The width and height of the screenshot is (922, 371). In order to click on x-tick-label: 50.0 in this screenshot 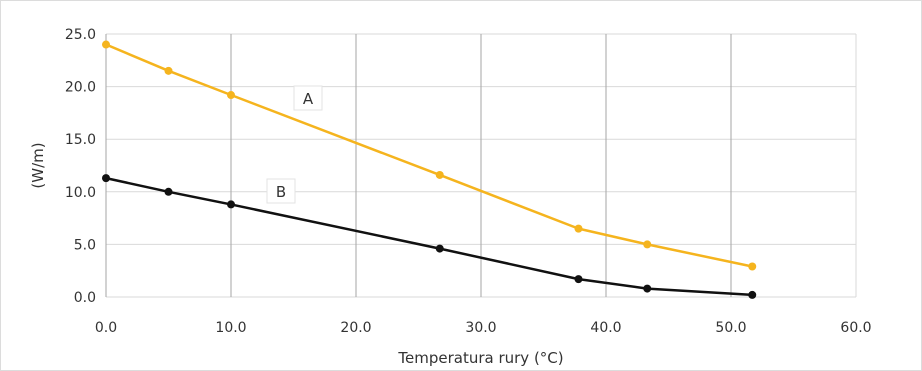, I will do `click(730, 328)`.